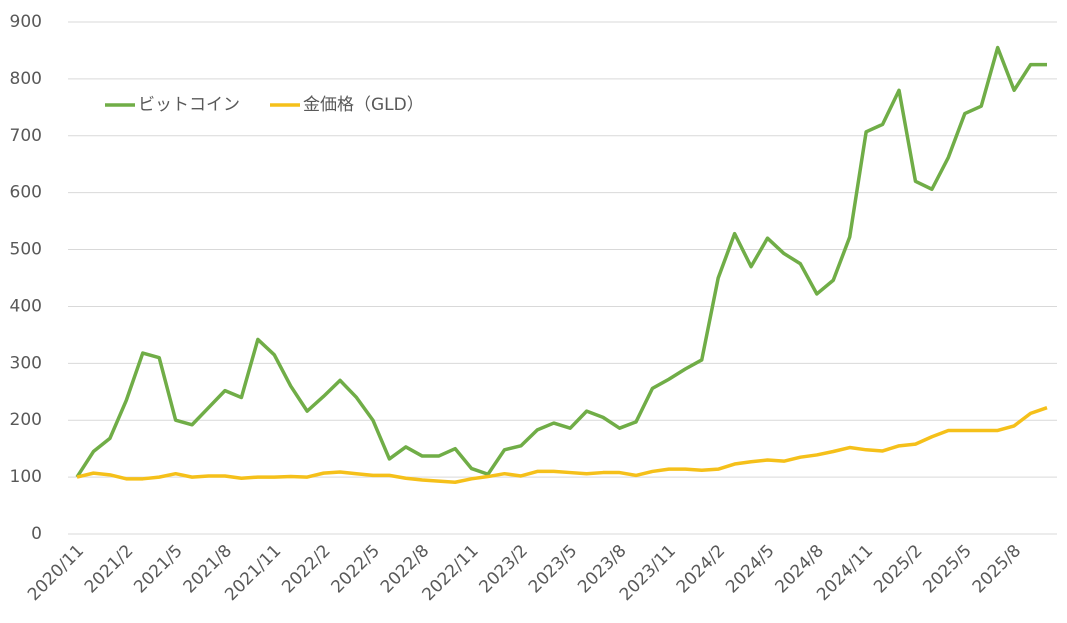  What do you see at coordinates (109, 569) in the screenshot?
I see `x-tick-label: 2021/2` at bounding box center [109, 569].